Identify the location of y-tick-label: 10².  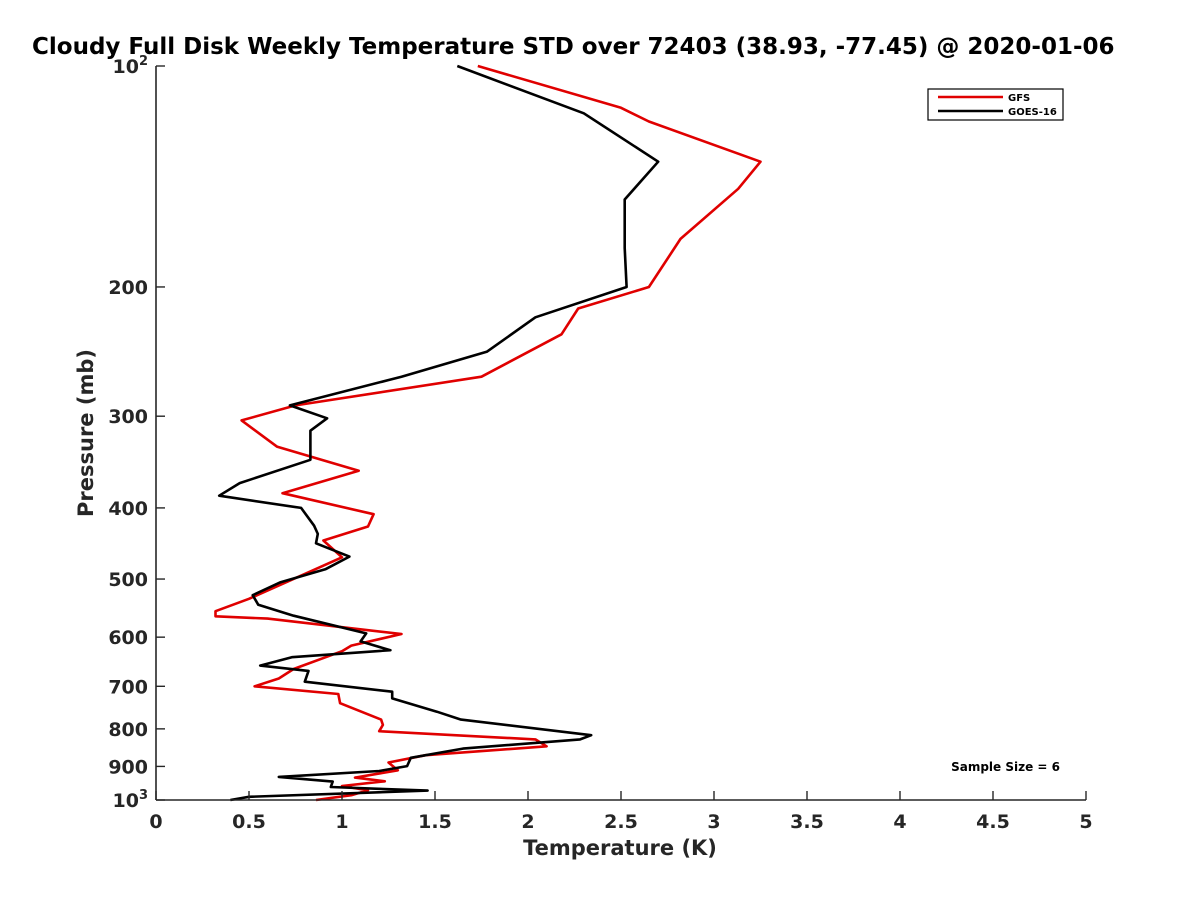
(131, 66).